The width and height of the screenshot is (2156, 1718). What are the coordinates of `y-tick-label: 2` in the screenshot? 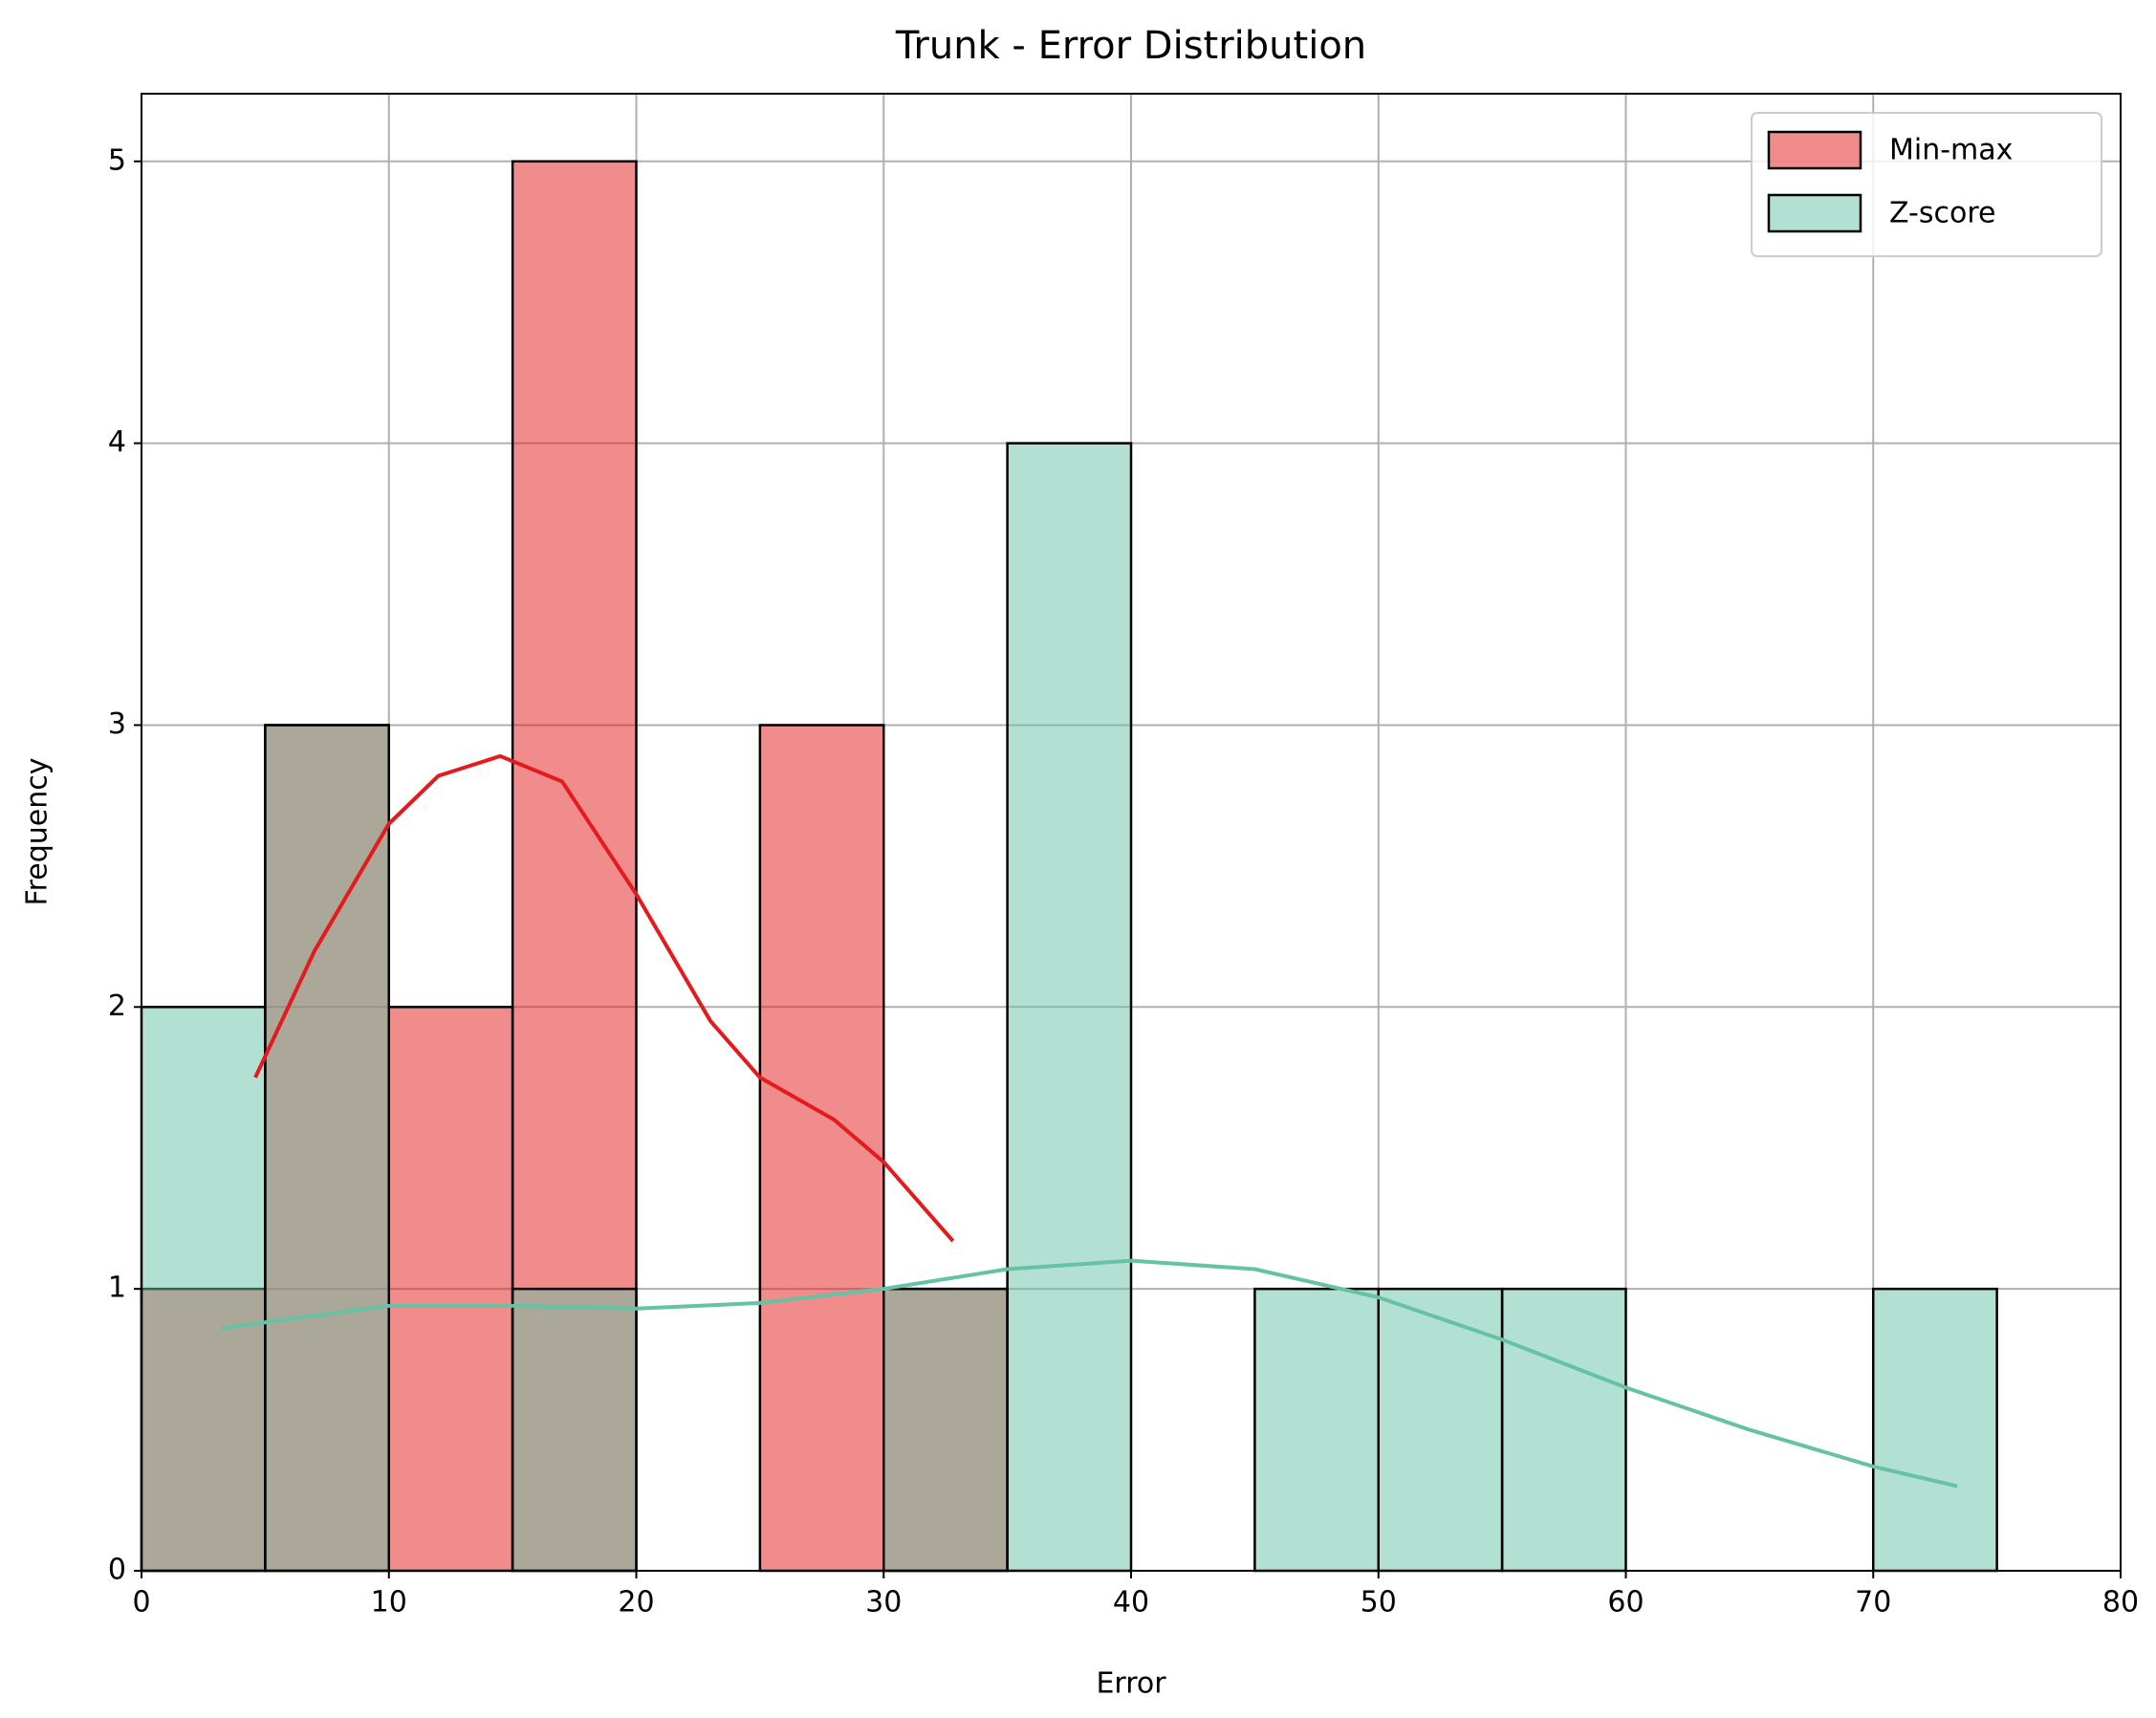 It's located at (117, 1006).